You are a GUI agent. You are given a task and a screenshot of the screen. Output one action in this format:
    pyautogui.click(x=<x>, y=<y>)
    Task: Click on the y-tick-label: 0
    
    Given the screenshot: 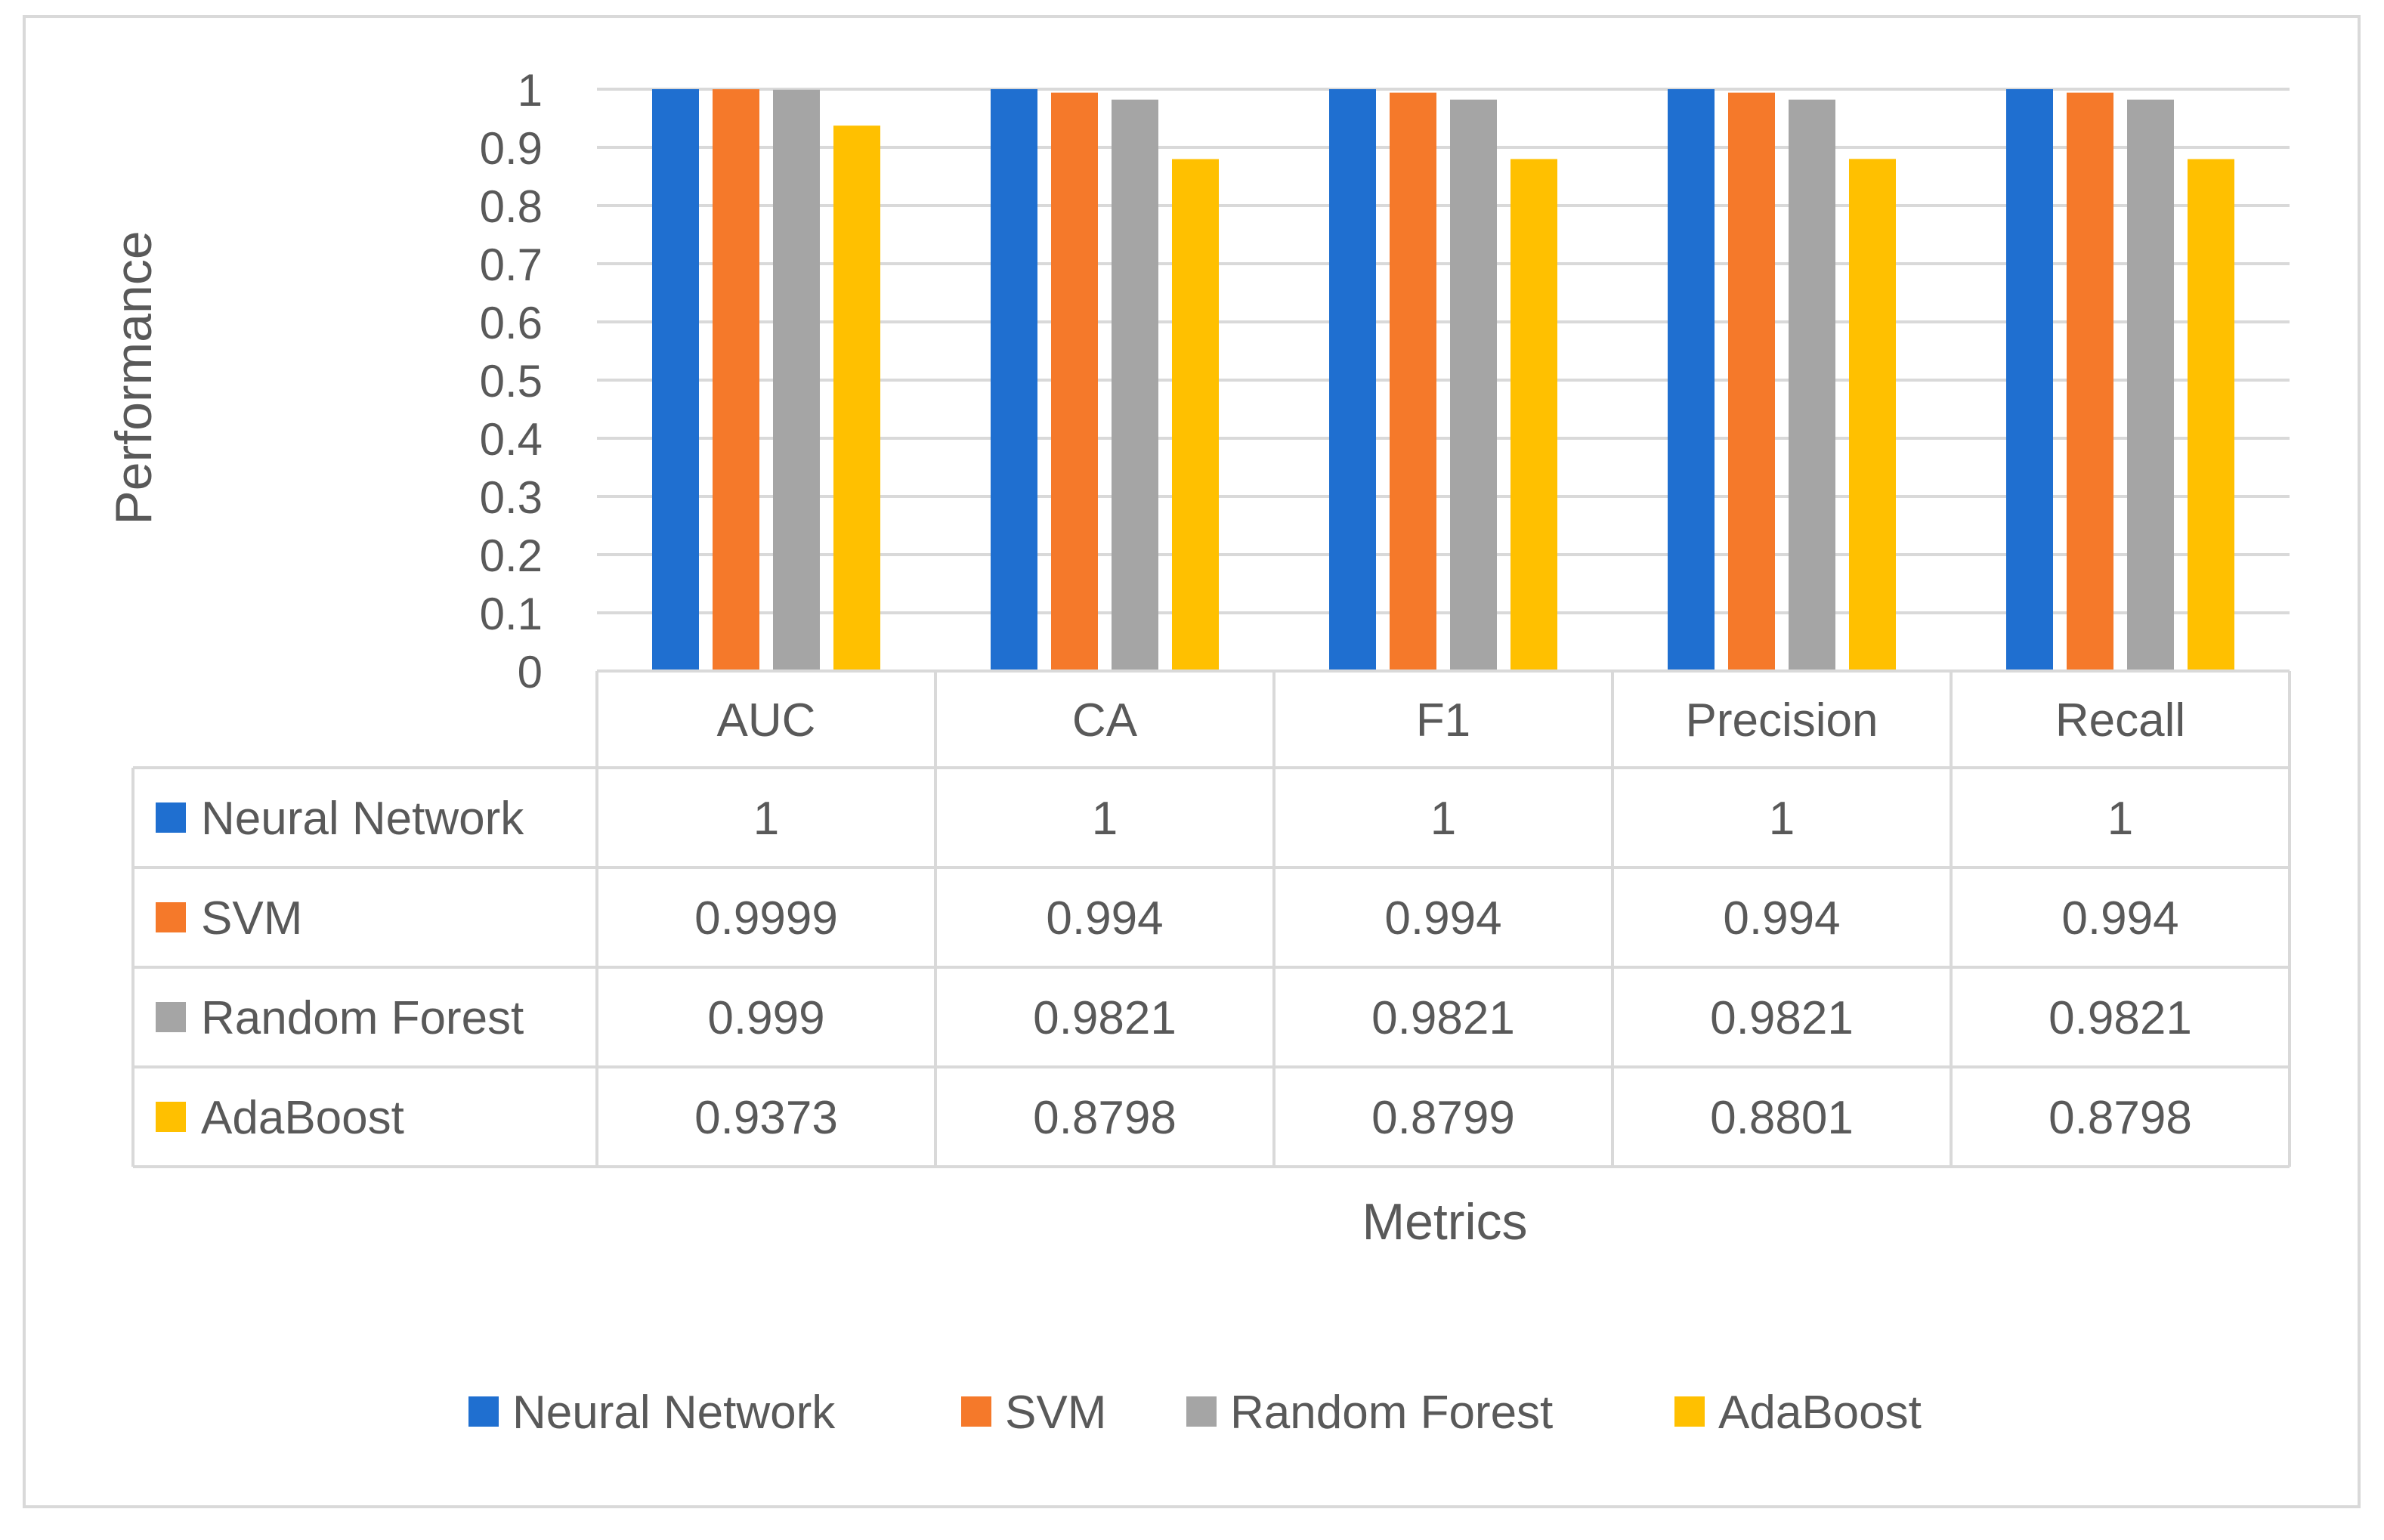 What is the action you would take?
    pyautogui.click(x=530, y=672)
    